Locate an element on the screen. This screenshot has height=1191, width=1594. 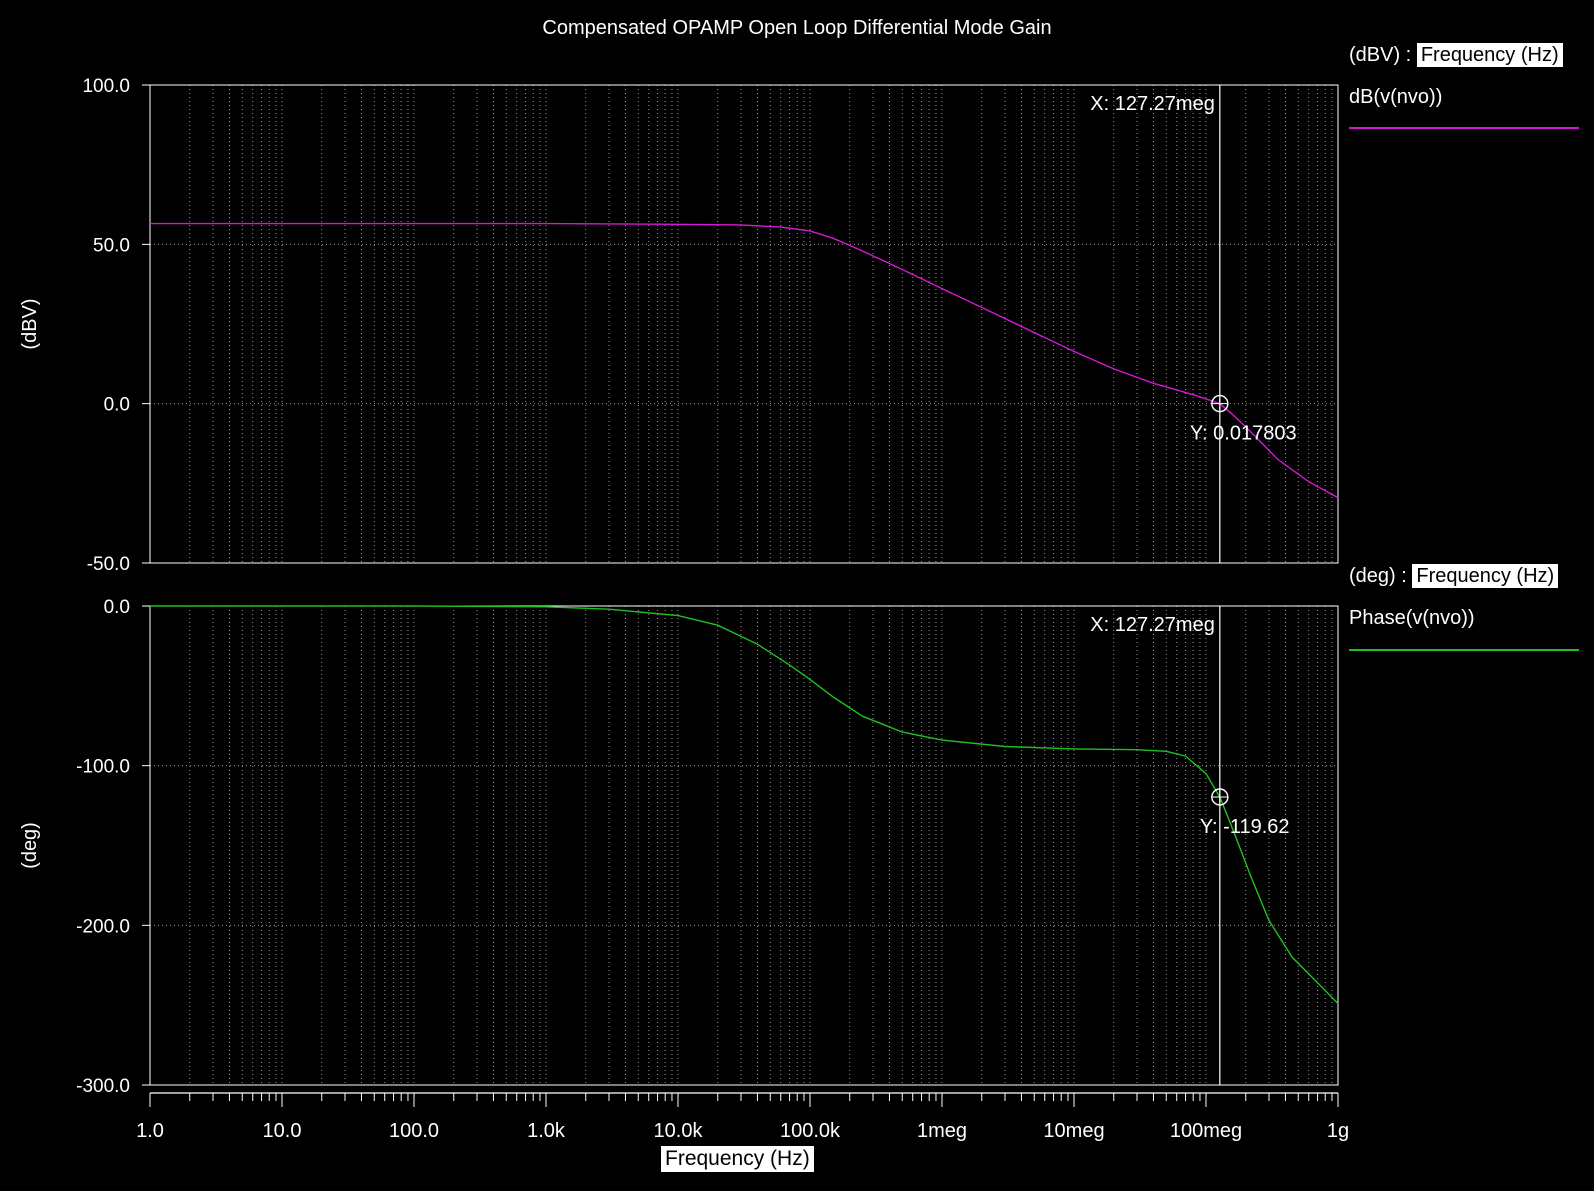
y-tick-label: -100.0 is located at coordinates (103, 767).